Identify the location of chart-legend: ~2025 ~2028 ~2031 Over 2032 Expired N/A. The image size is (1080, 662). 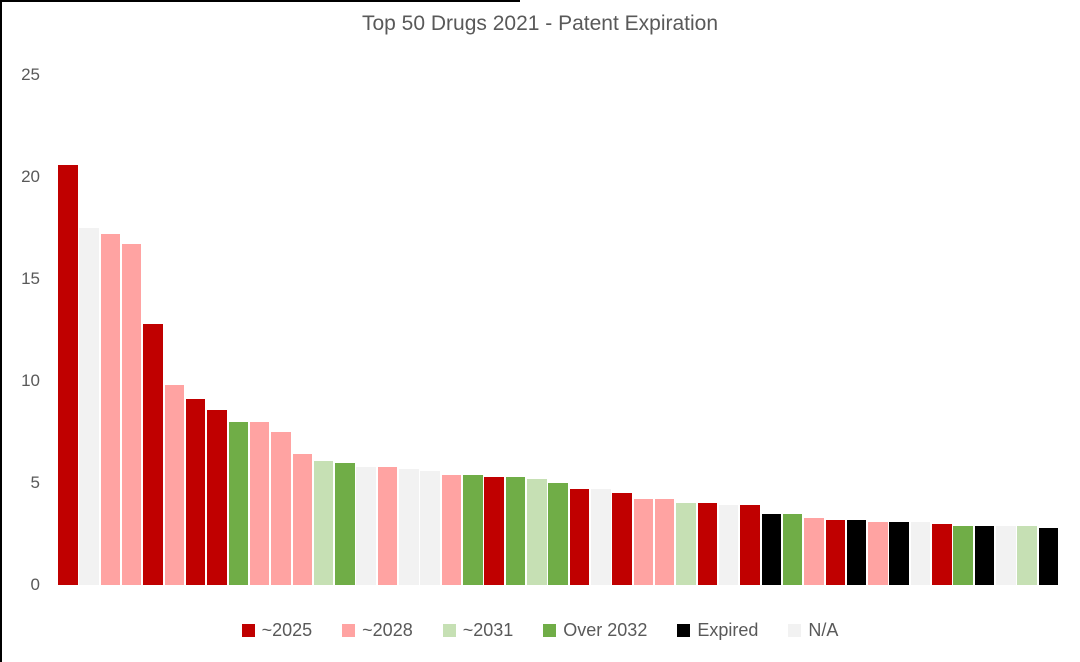
(540, 630).